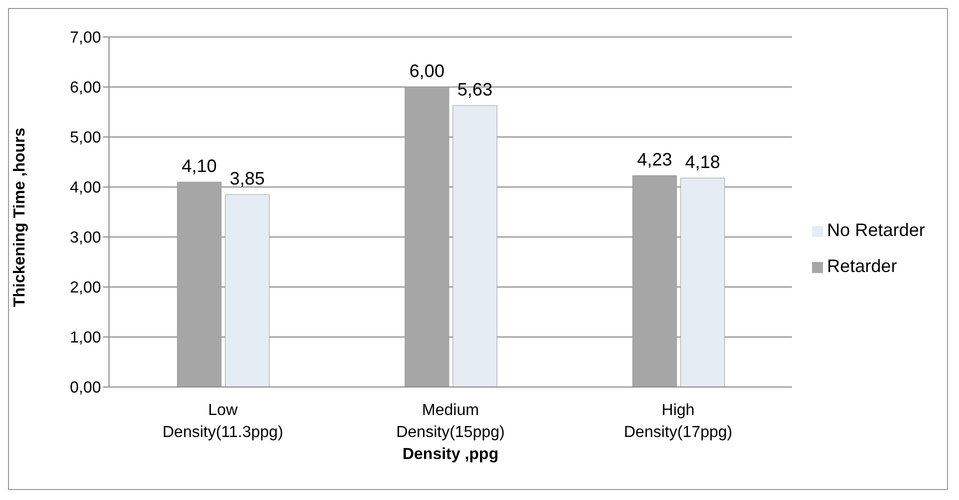  Describe the element at coordinates (199, 166) in the screenshot. I see `data-label: 4,10` at that location.